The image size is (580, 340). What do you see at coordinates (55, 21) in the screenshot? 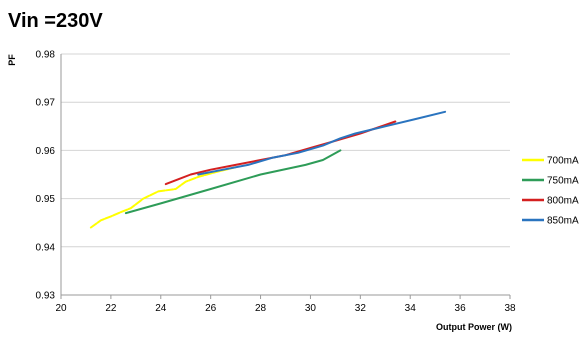
I see `chart-title: Vin =230V` at bounding box center [55, 21].